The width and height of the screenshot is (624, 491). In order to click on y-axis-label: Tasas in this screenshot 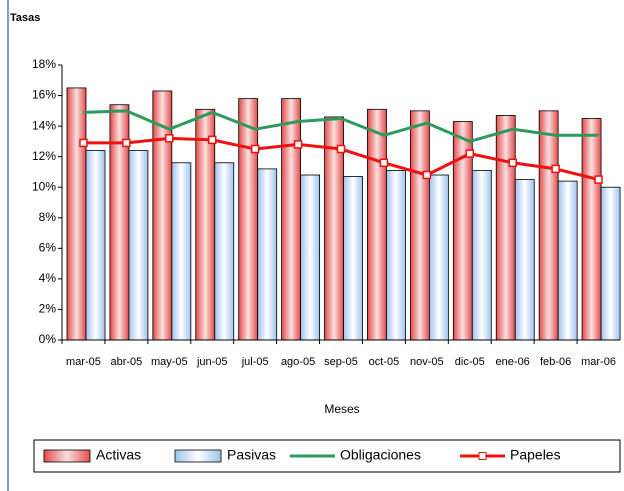, I will do `click(25, 18)`.